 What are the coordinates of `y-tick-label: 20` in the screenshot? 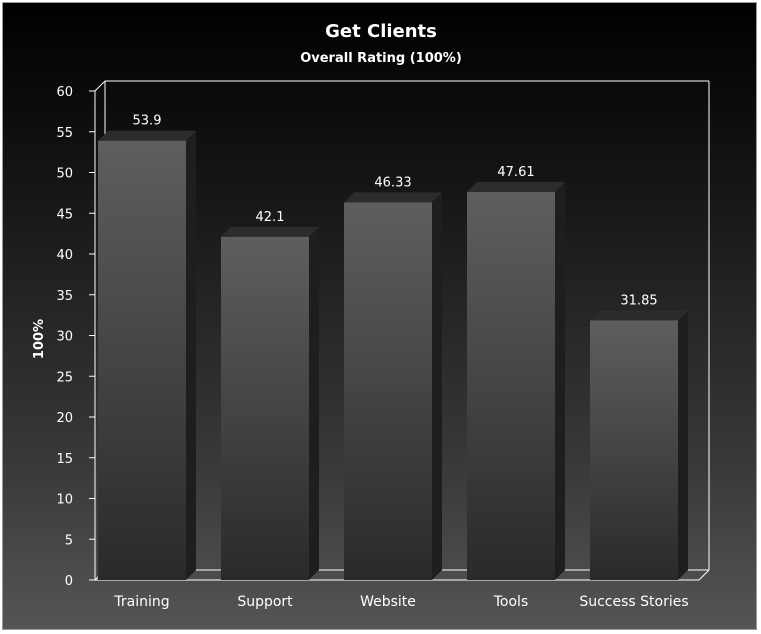 It's located at (64, 418).